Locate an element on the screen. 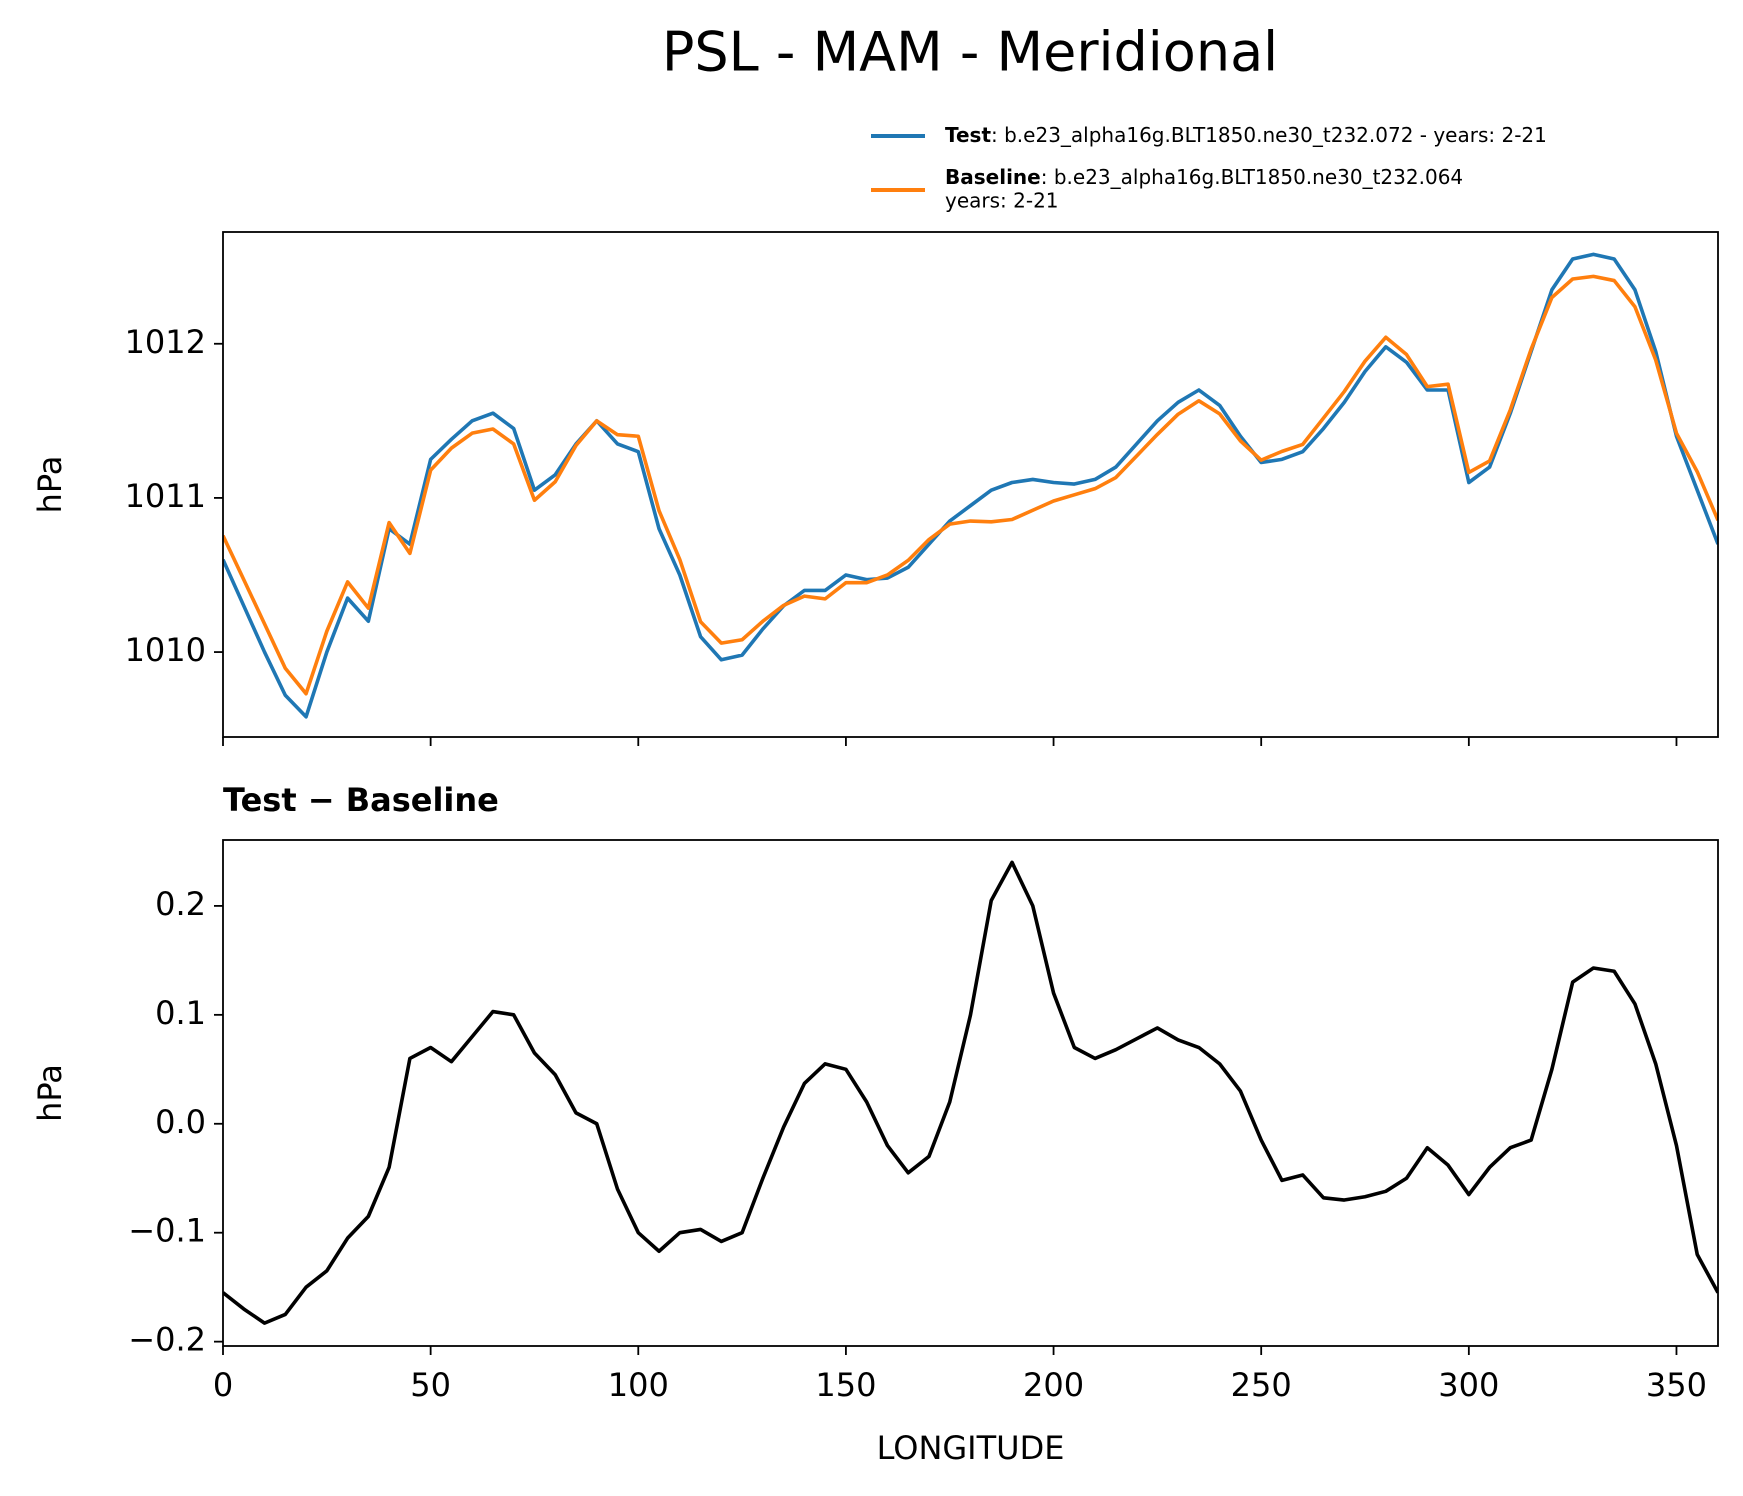  y-tick-label: 1012 is located at coordinates (165, 342).